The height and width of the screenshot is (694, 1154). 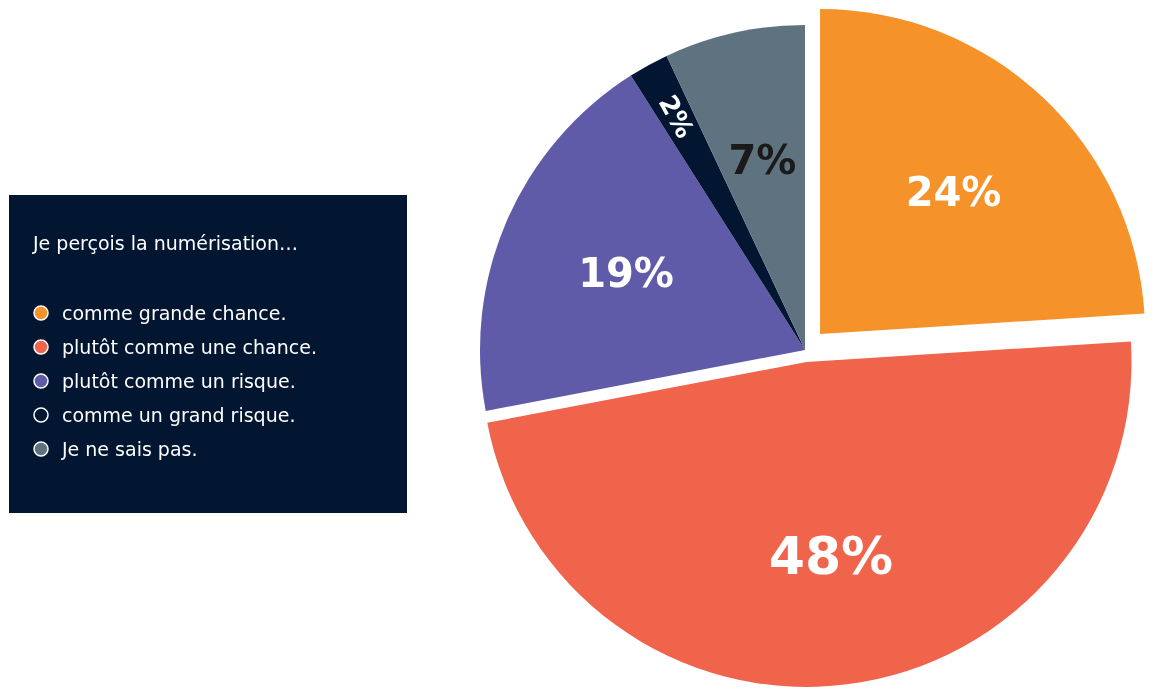 I want to click on legend-label: plutôt comme une chance., so click(x=189, y=346).